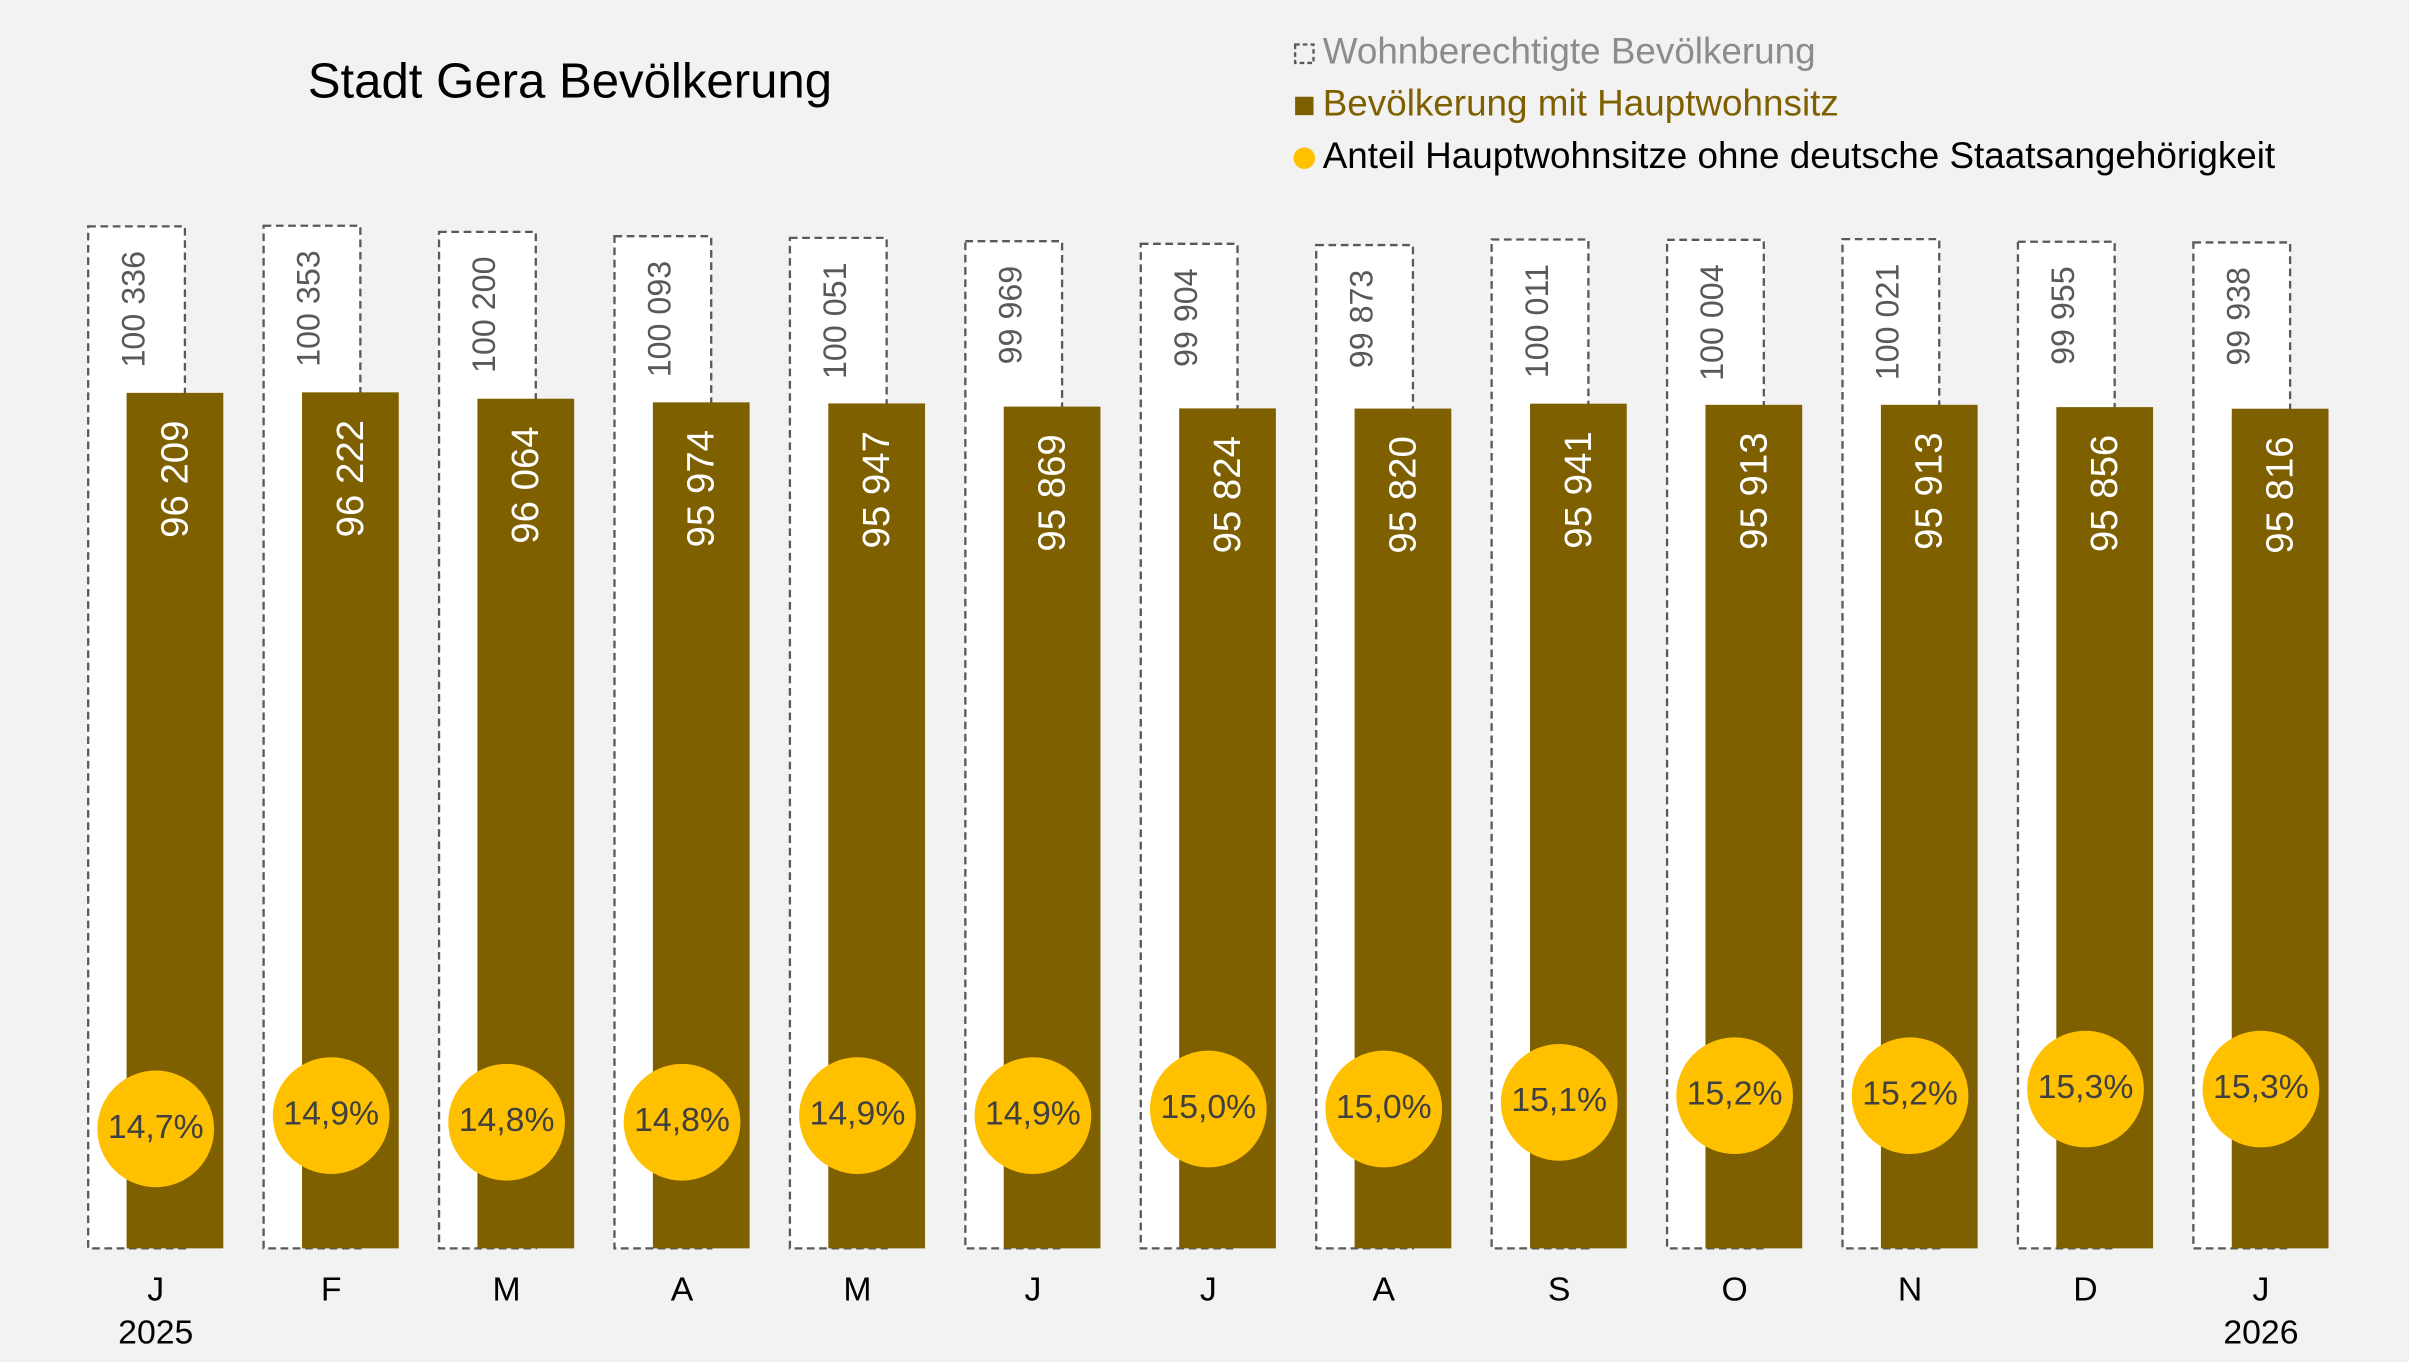  I want to click on x-tick-label: D, so click(2085, 1289).